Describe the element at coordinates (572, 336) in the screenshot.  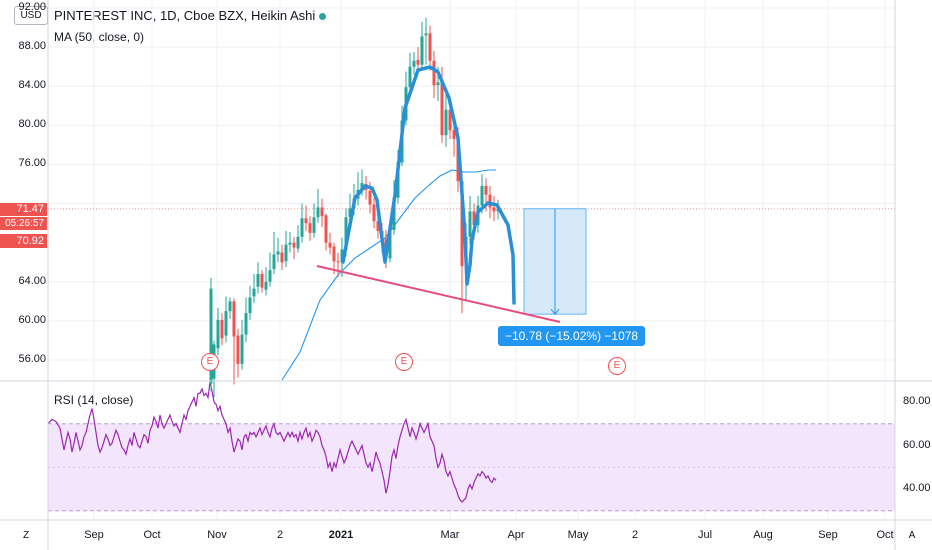
I see `measure-label: −10.78 (−15.02%) −1078` at that location.